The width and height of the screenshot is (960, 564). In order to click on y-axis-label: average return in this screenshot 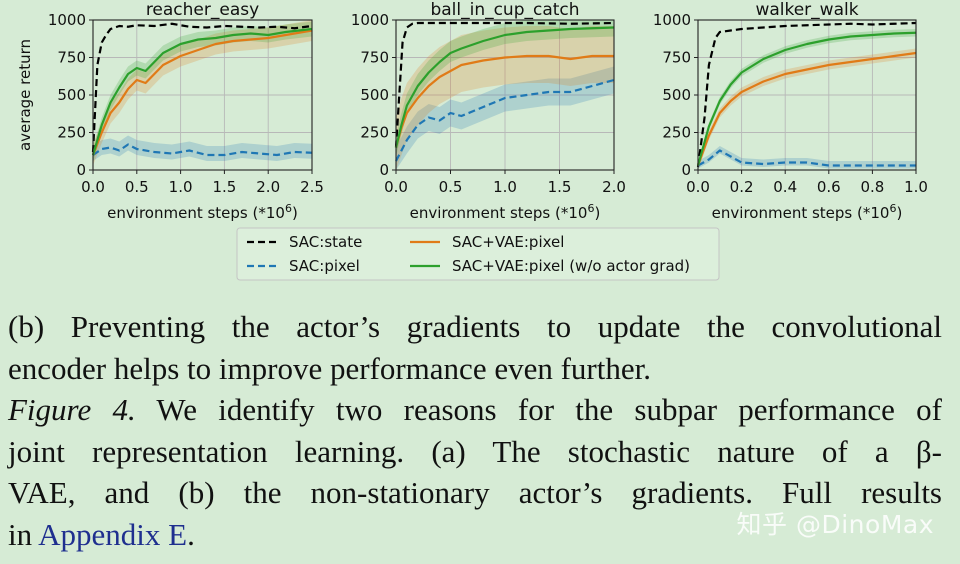, I will do `click(25, 95)`.